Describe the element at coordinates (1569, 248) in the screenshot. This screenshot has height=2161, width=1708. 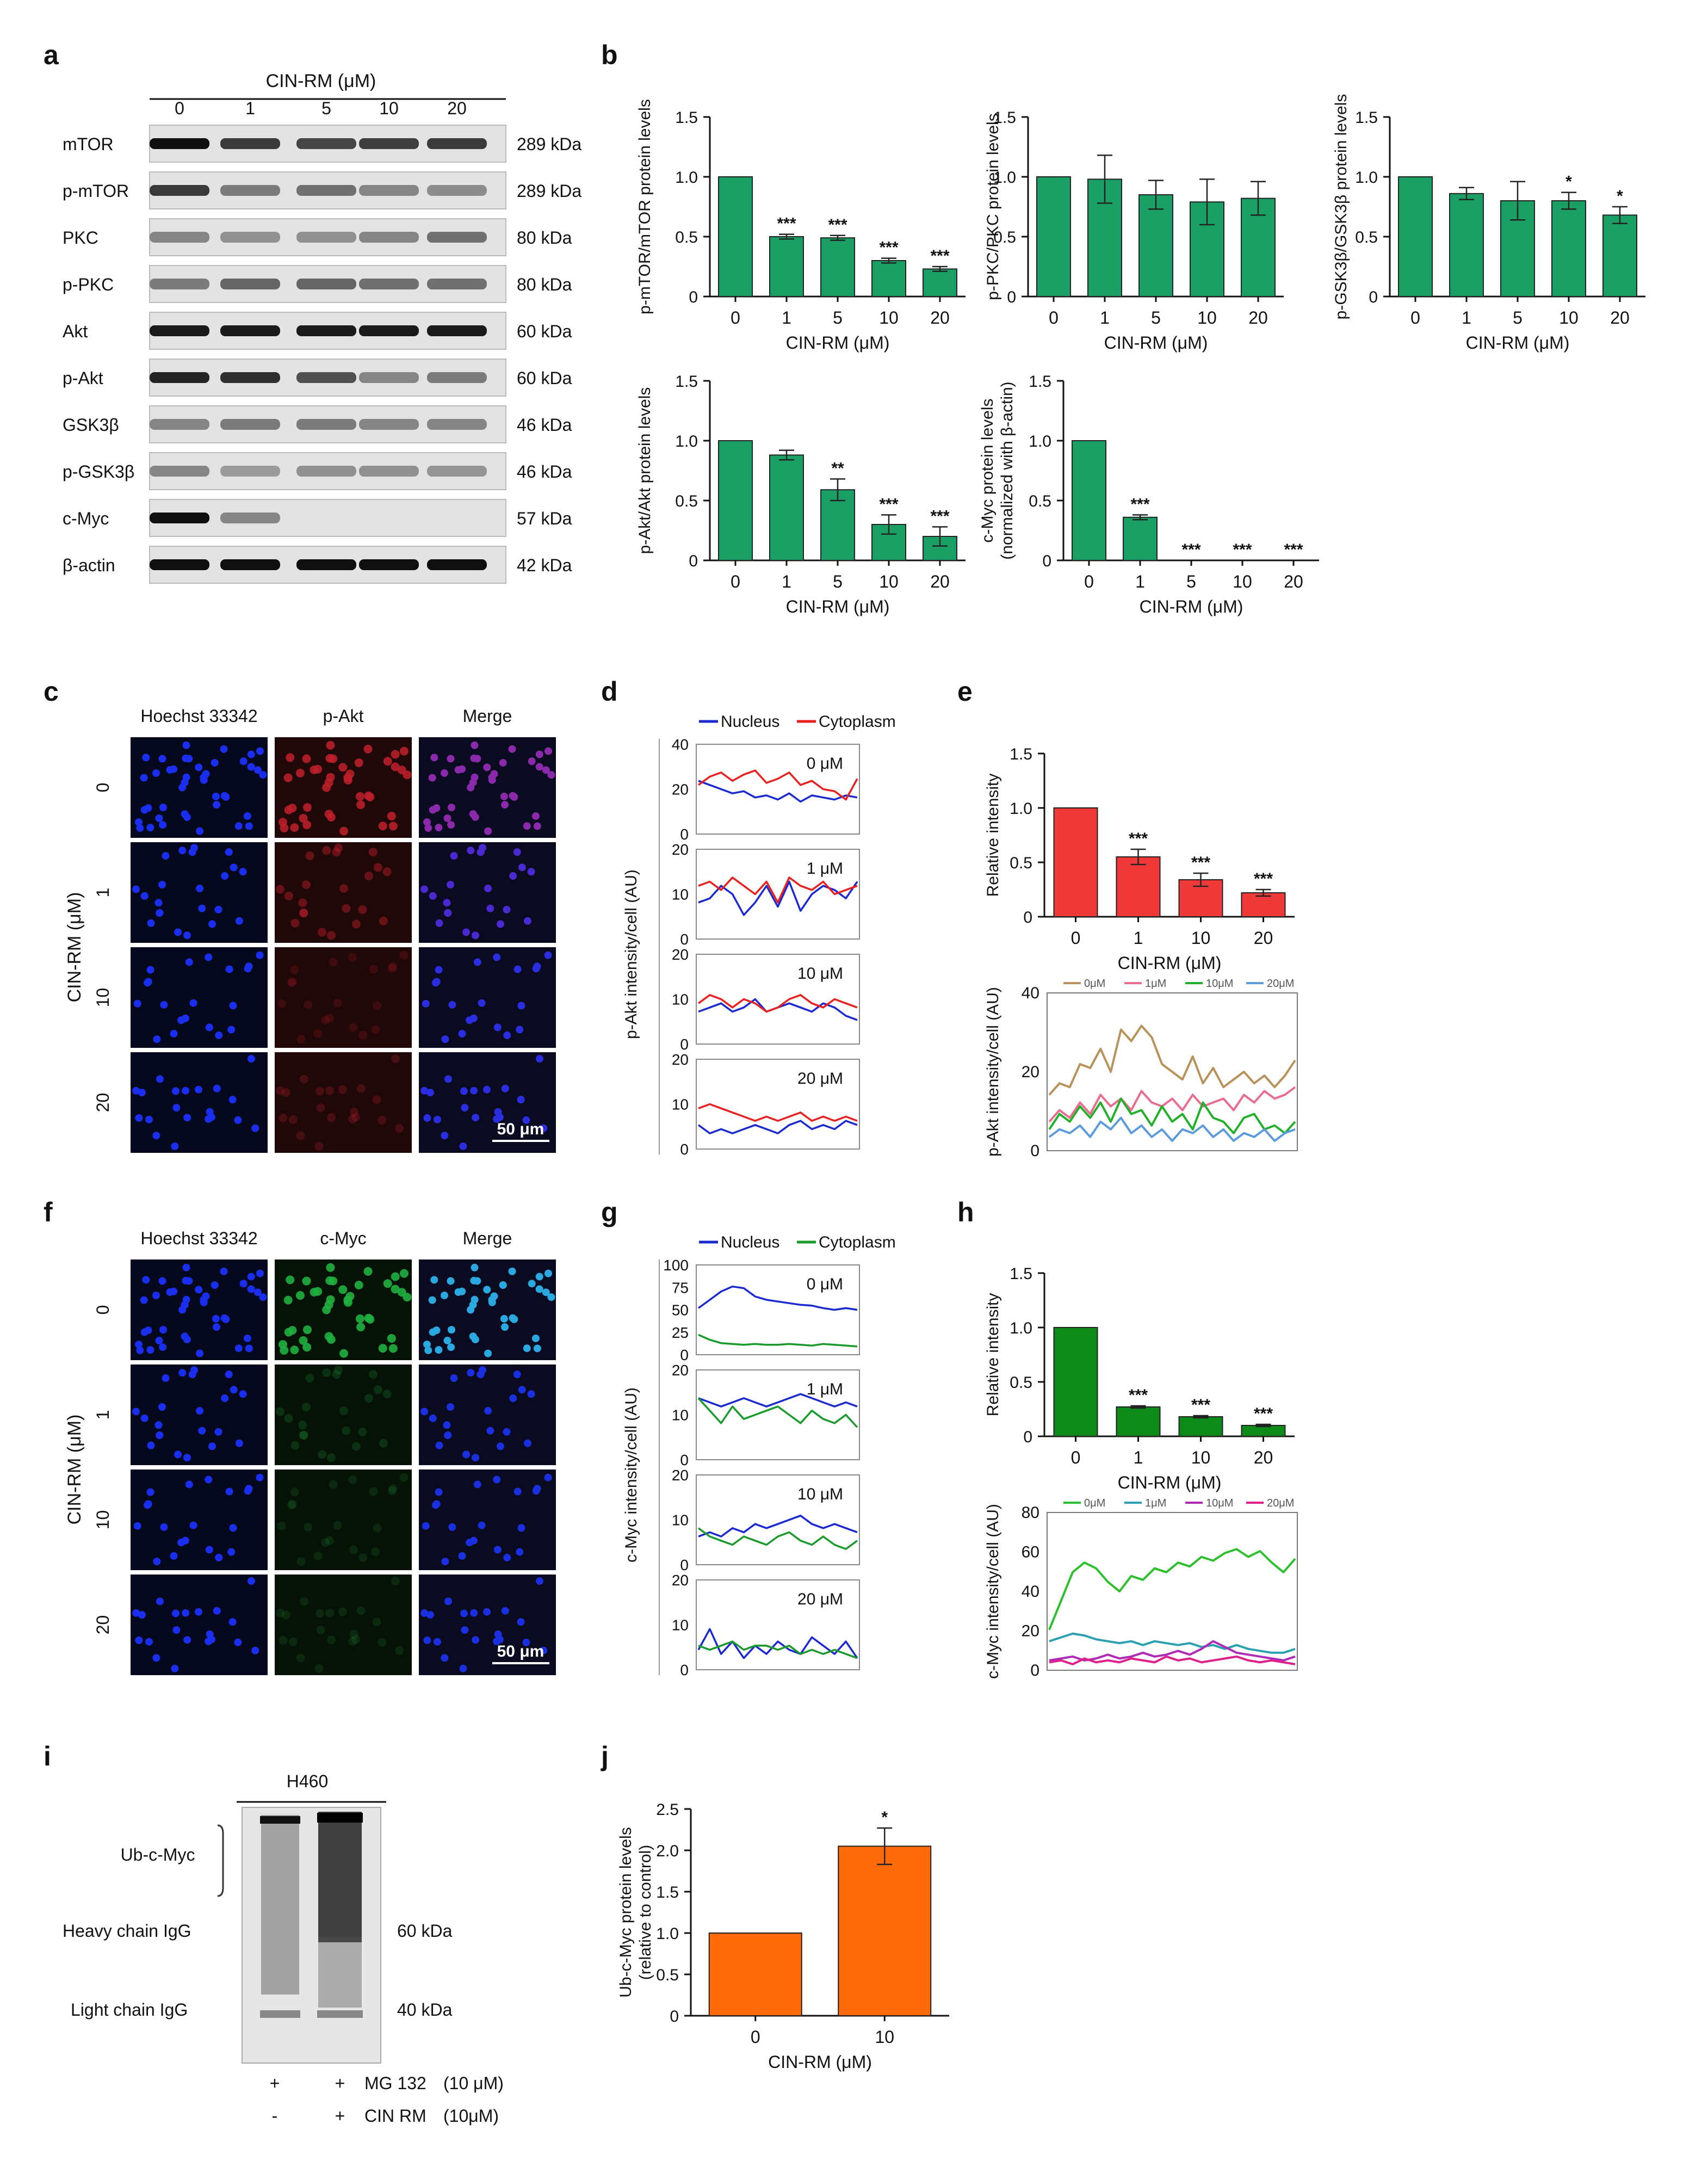
I see `chart-b3-bar` at that location.